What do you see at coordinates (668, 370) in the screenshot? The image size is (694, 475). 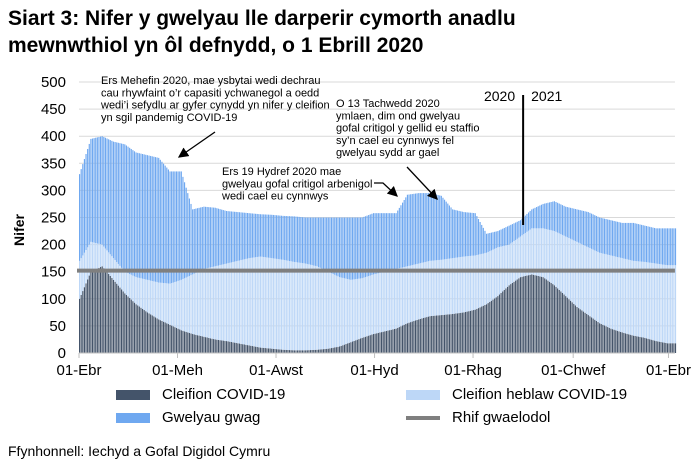 I see `x-tick-label: 01-Ebr` at bounding box center [668, 370].